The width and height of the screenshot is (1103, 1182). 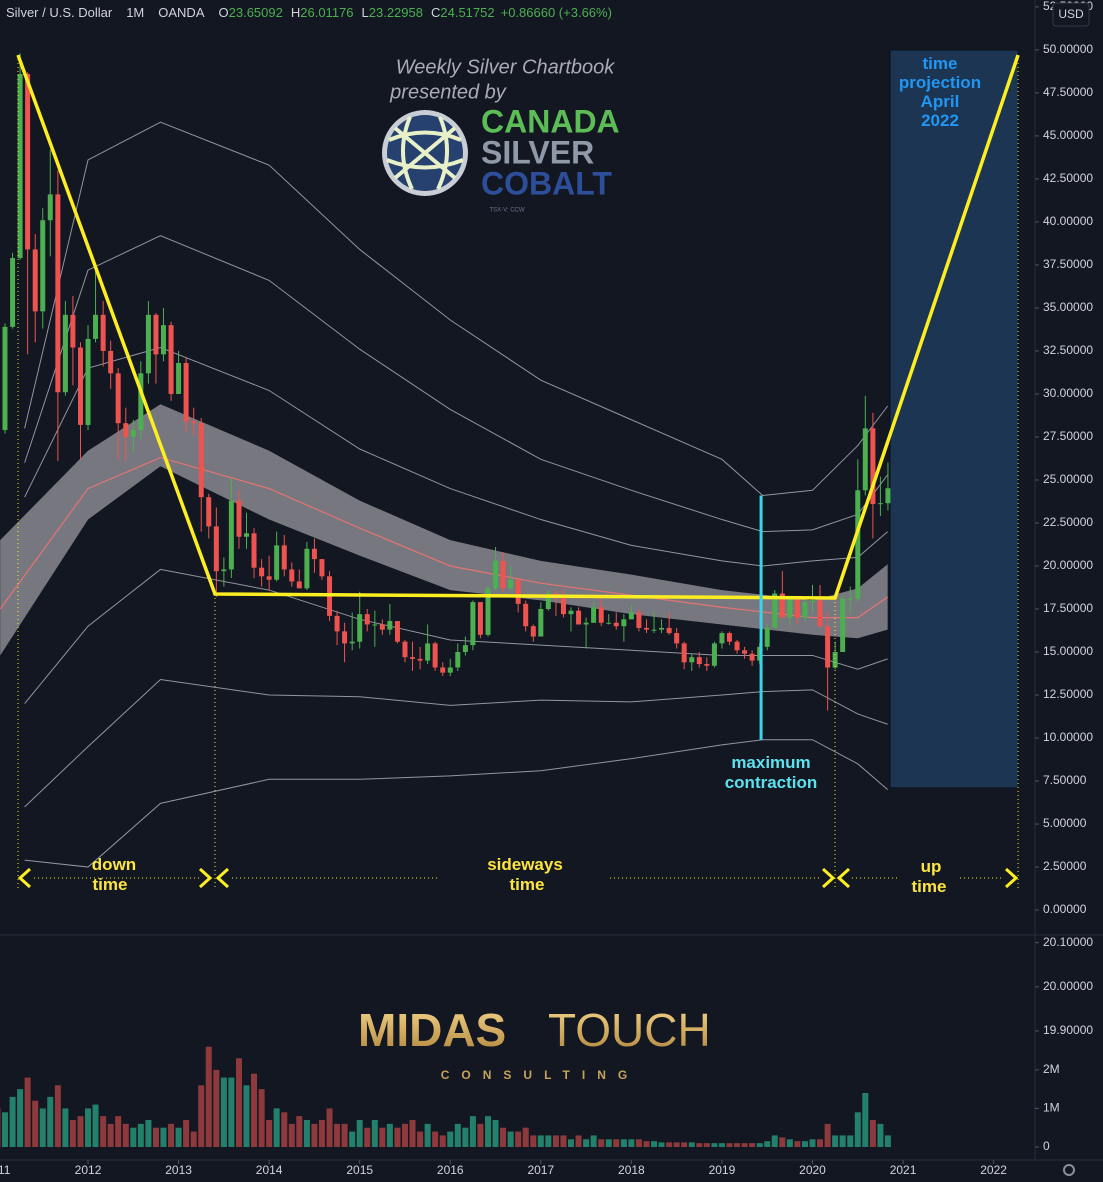 I want to click on projection-box, so click(x=954, y=419).